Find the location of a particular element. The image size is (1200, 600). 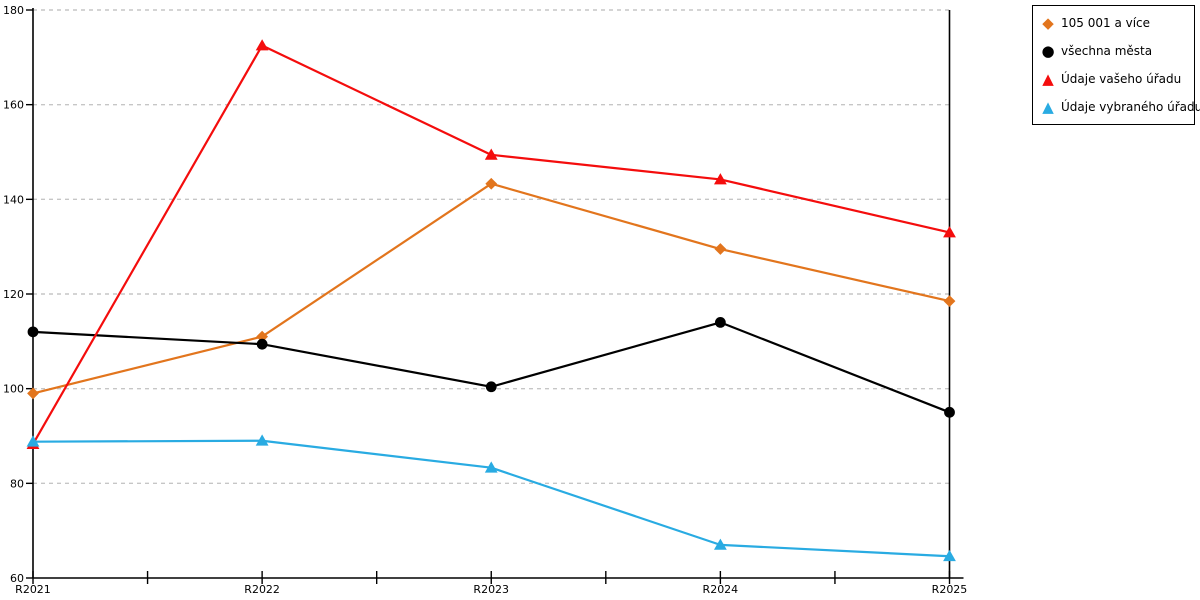

legend-item: ◆ 105 001 a více is located at coordinates (1113, 23).